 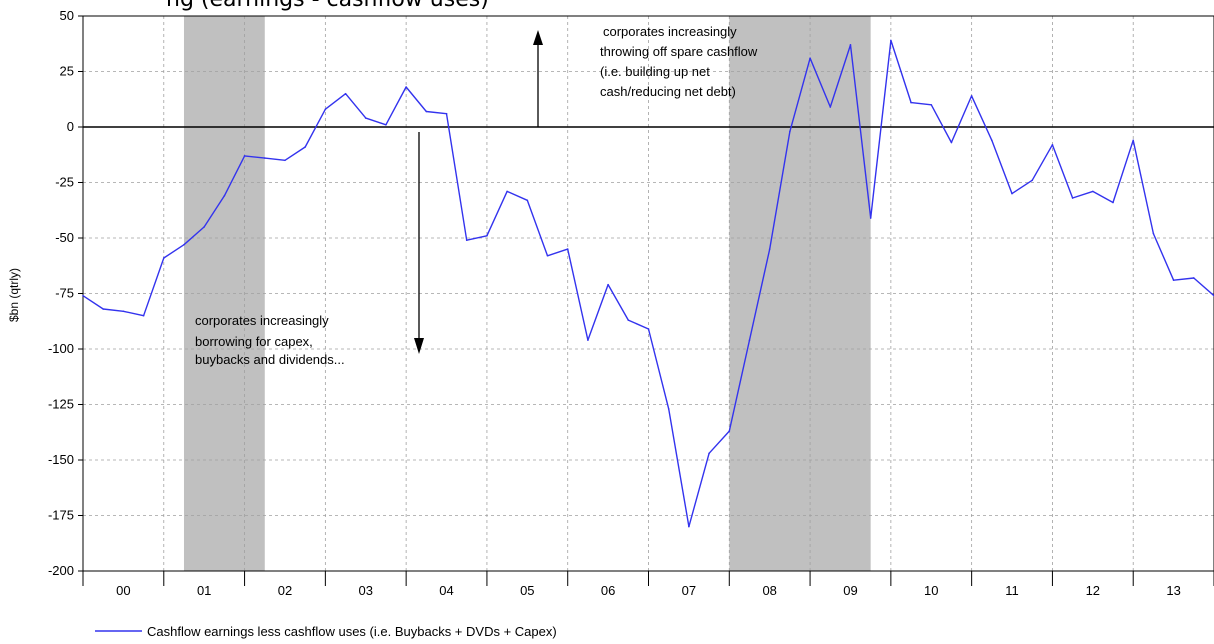 I want to click on x-tick-label: 04, so click(x=446, y=590).